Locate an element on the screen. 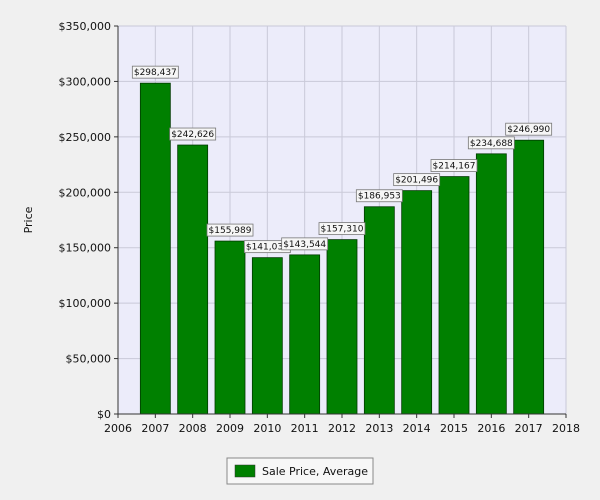  data-label: $186,953 is located at coordinates (379, 196).